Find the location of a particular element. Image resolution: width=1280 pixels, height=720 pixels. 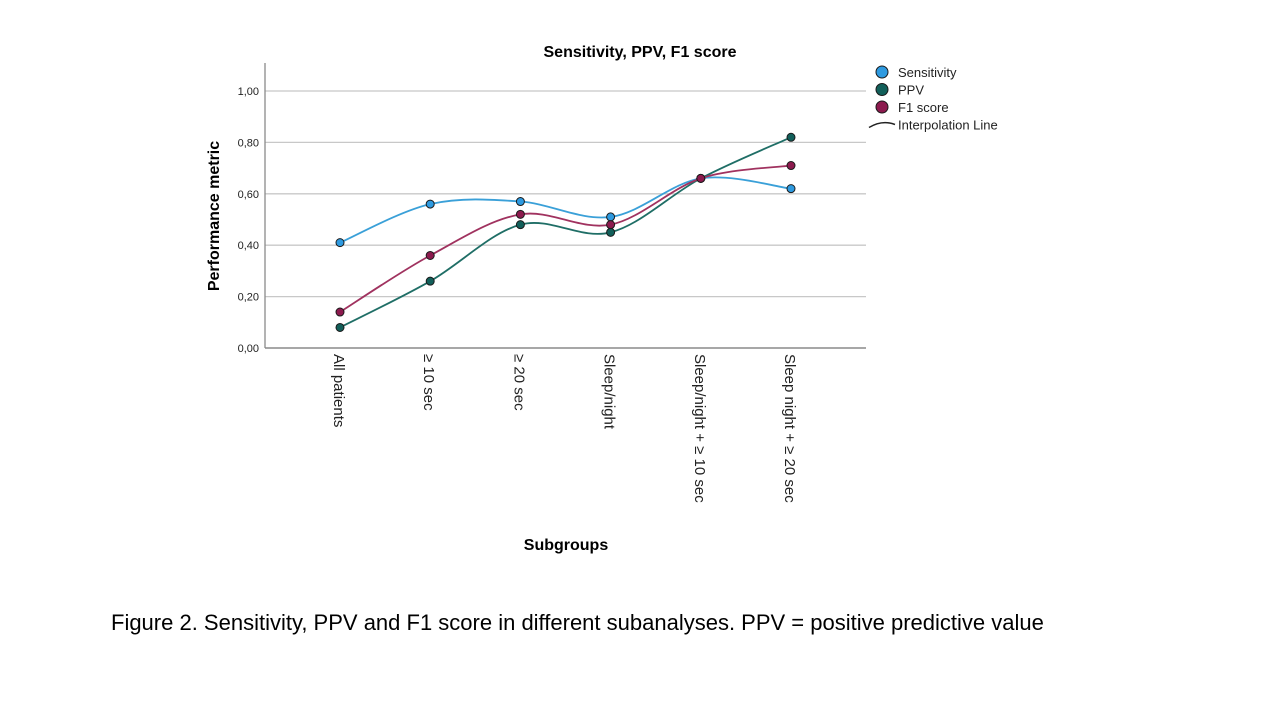

y-tick-label: 0,00 is located at coordinates (248, 349).